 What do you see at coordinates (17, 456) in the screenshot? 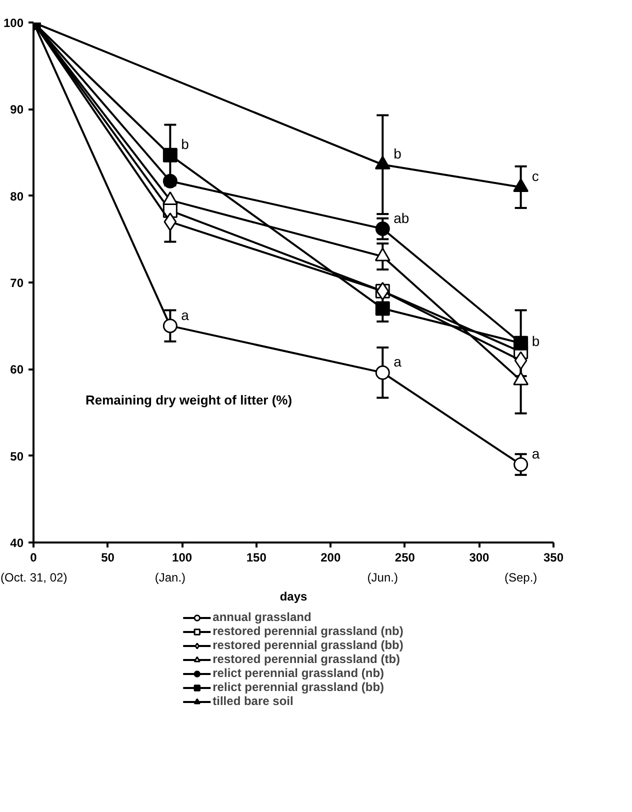
I see `y-tick-label: 50` at bounding box center [17, 456].